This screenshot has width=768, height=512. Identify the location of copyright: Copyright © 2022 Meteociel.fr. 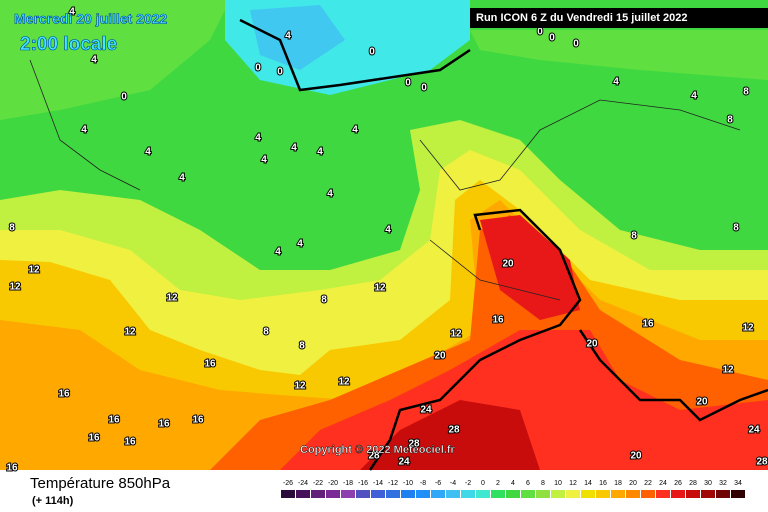
(378, 450).